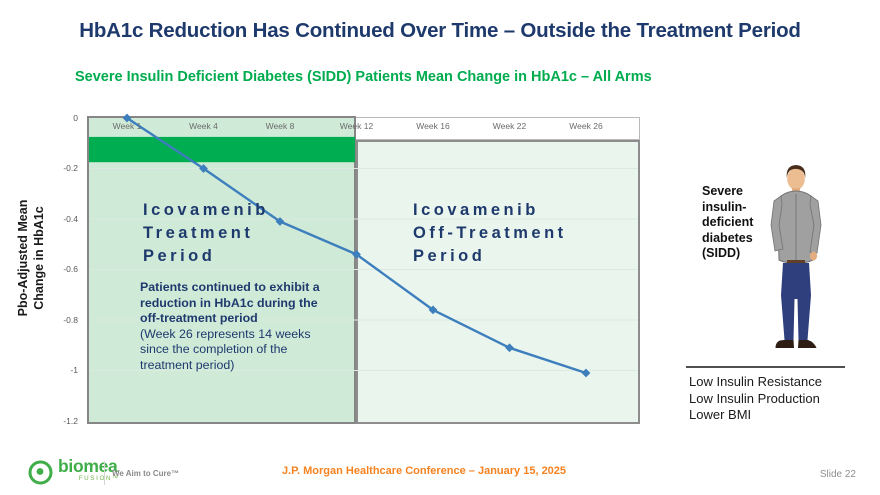 The image size is (880, 495). Describe the element at coordinates (70, 168) in the screenshot. I see `y-tick-label: -0.2` at that location.